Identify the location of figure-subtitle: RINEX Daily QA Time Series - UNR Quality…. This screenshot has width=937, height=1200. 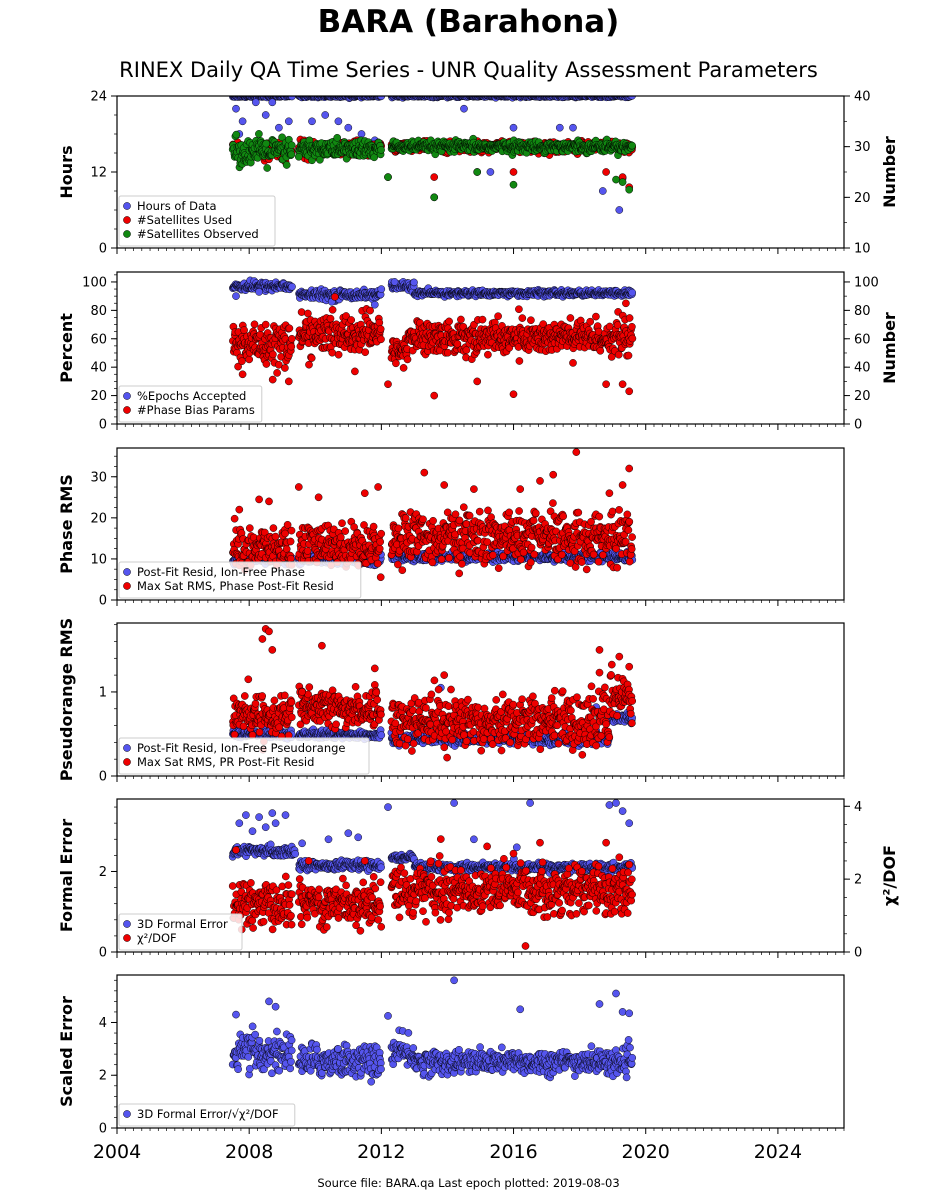
(468, 70).